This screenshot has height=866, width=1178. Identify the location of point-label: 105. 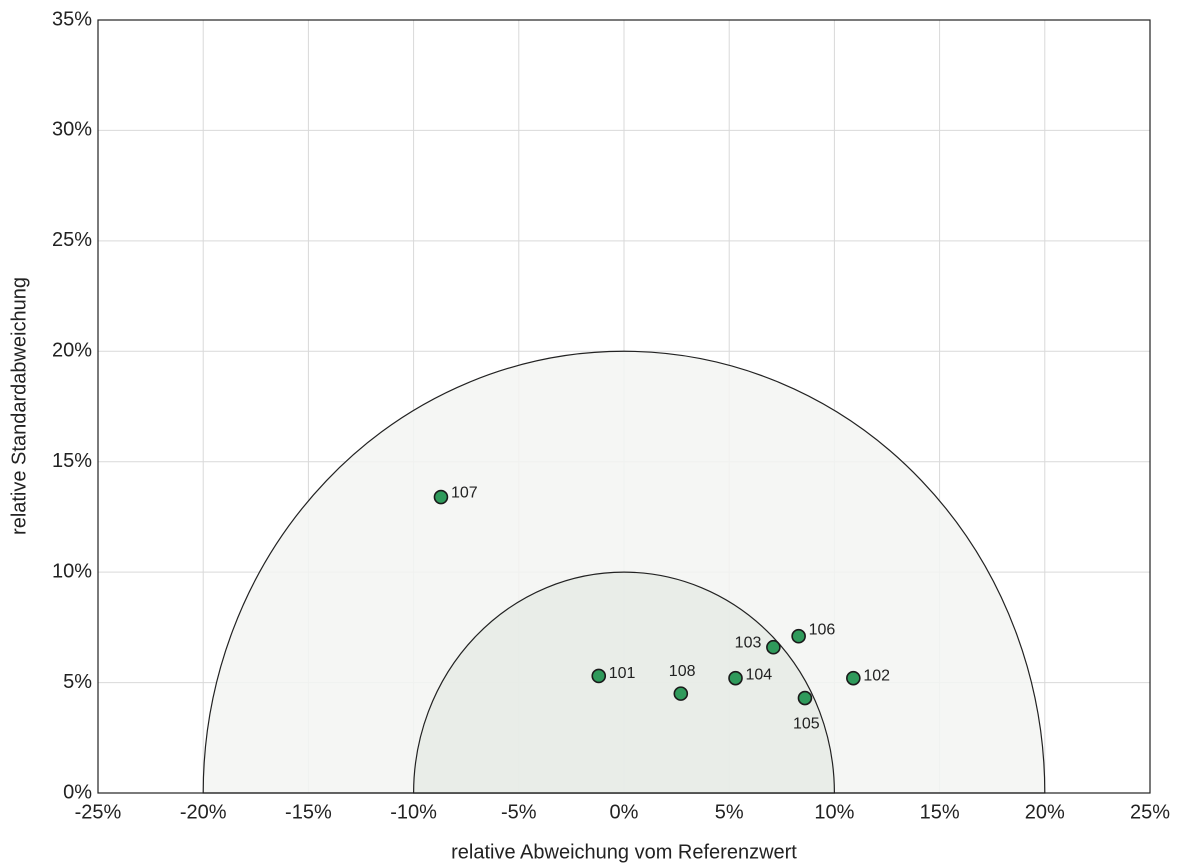
(806, 723).